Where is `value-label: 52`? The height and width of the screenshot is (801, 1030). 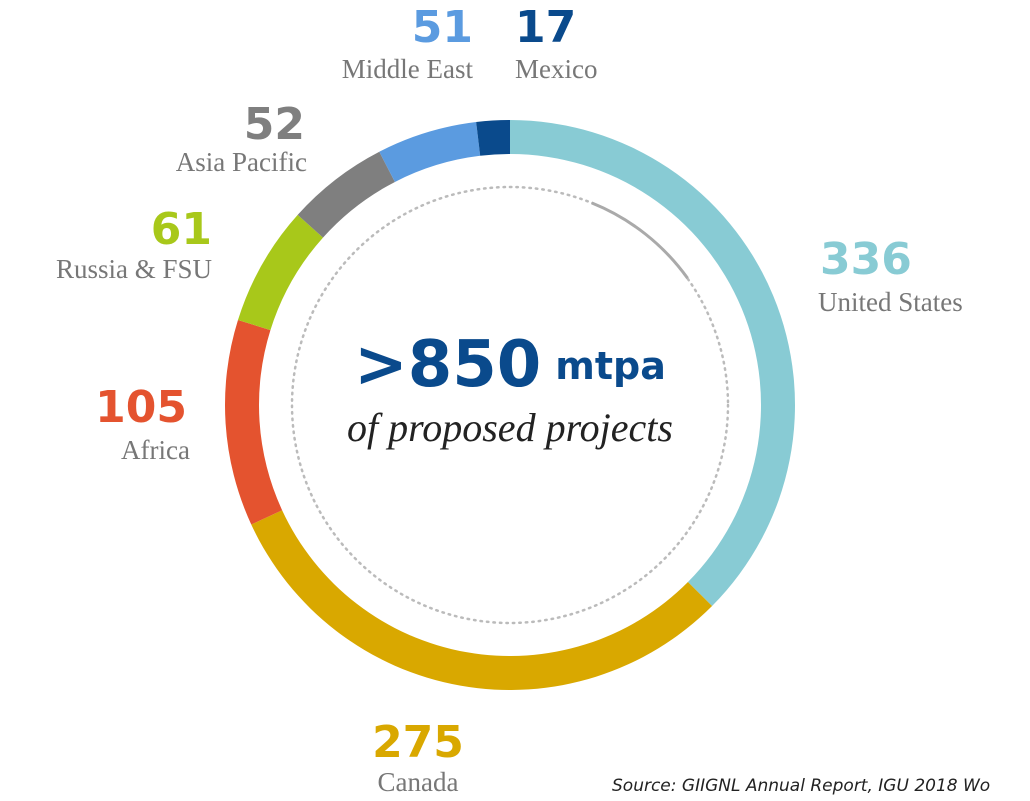
value-label: 52 is located at coordinates (274, 124).